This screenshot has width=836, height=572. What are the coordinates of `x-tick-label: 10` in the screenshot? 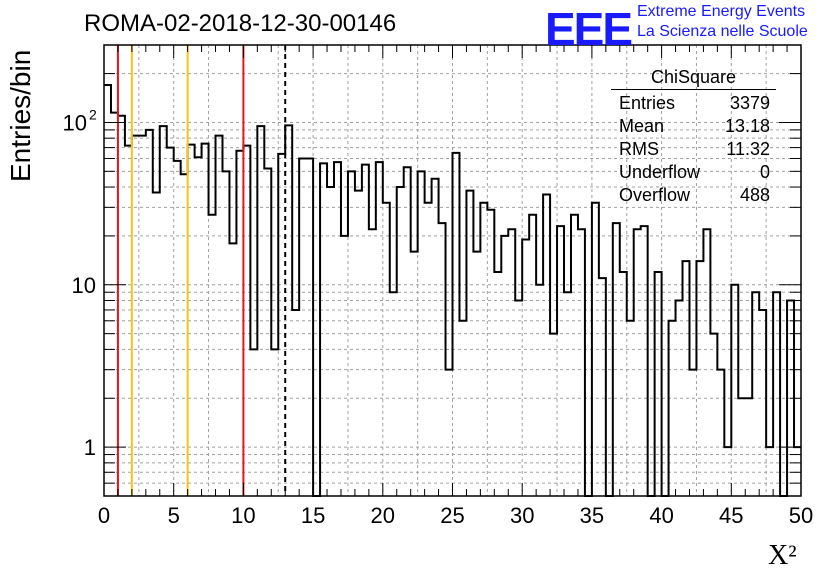 It's located at (243, 515).